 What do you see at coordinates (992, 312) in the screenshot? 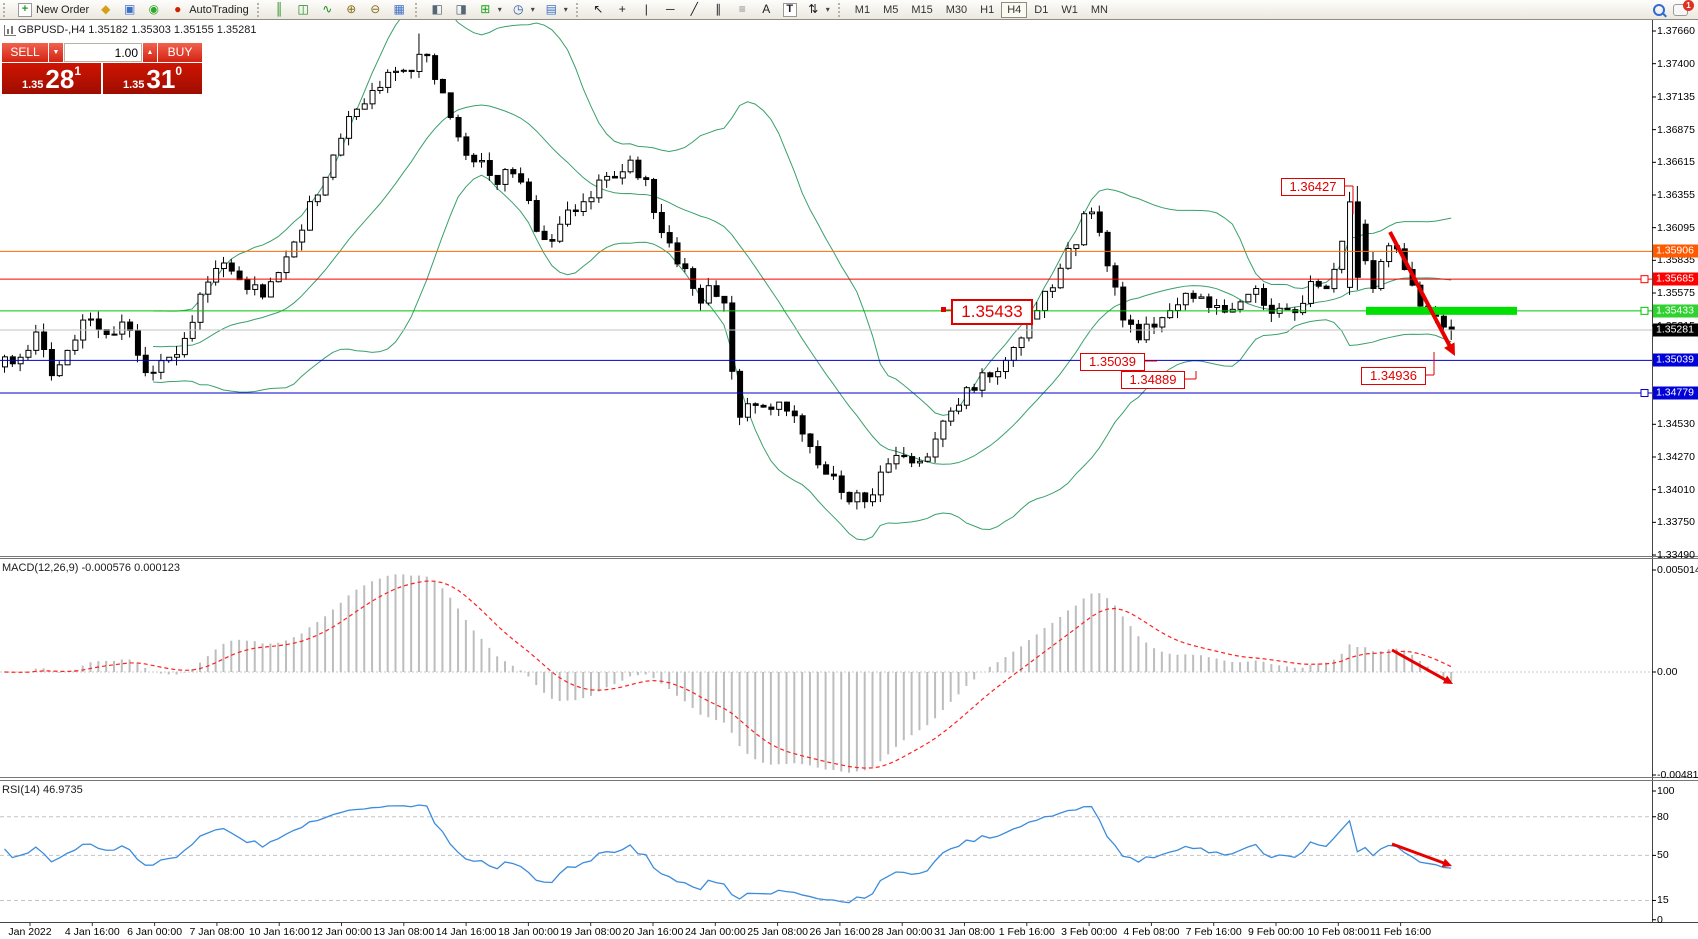
I see `price-callout-label: 1.35433` at bounding box center [992, 312].